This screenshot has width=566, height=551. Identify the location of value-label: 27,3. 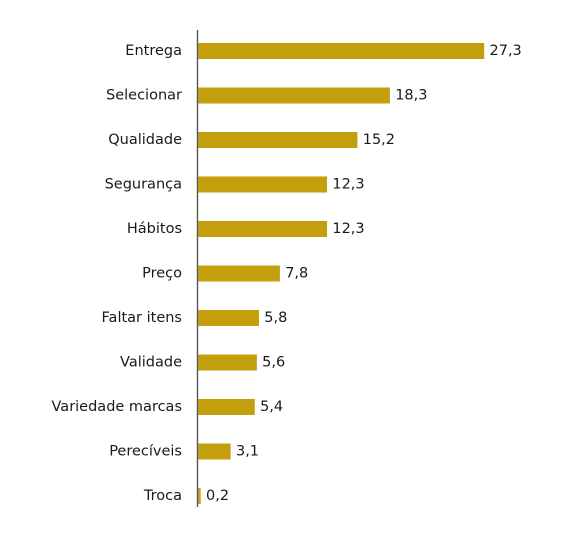
(506, 51).